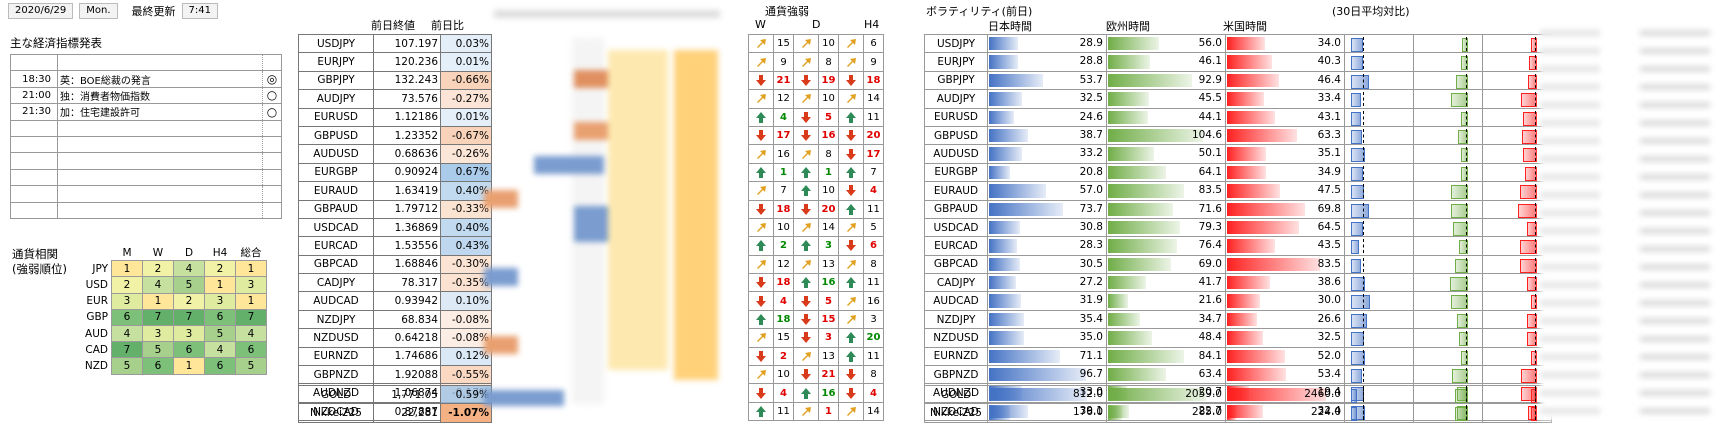  I want to click on pair-name: EURAUD, so click(336, 191).